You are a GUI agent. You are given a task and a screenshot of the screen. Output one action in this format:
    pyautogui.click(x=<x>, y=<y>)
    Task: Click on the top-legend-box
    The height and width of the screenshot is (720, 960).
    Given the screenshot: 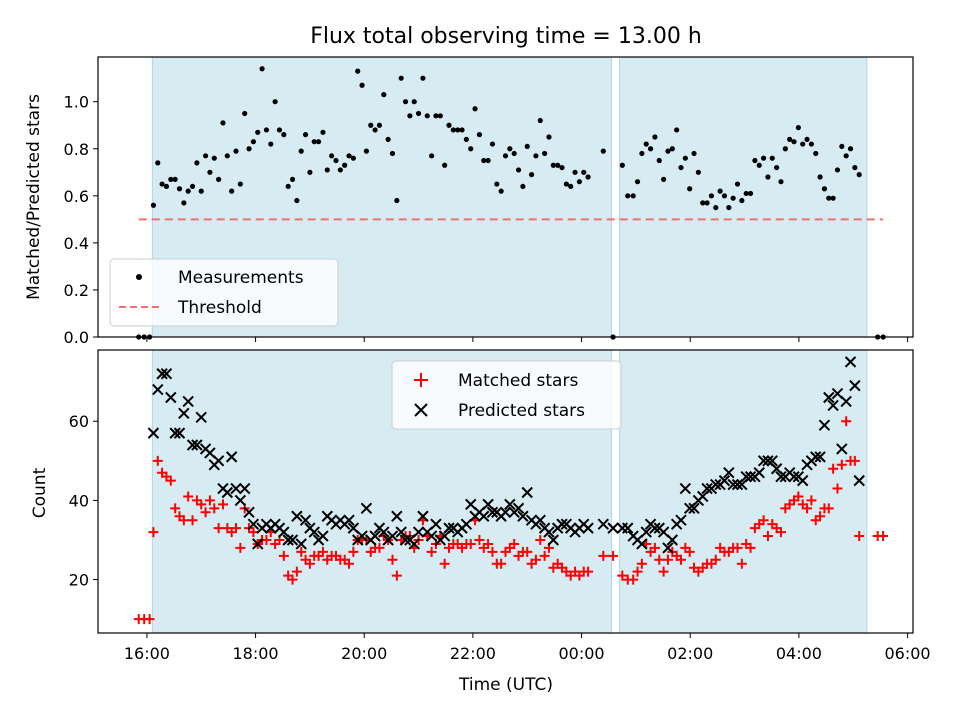 What is the action you would take?
    pyautogui.click(x=224, y=292)
    